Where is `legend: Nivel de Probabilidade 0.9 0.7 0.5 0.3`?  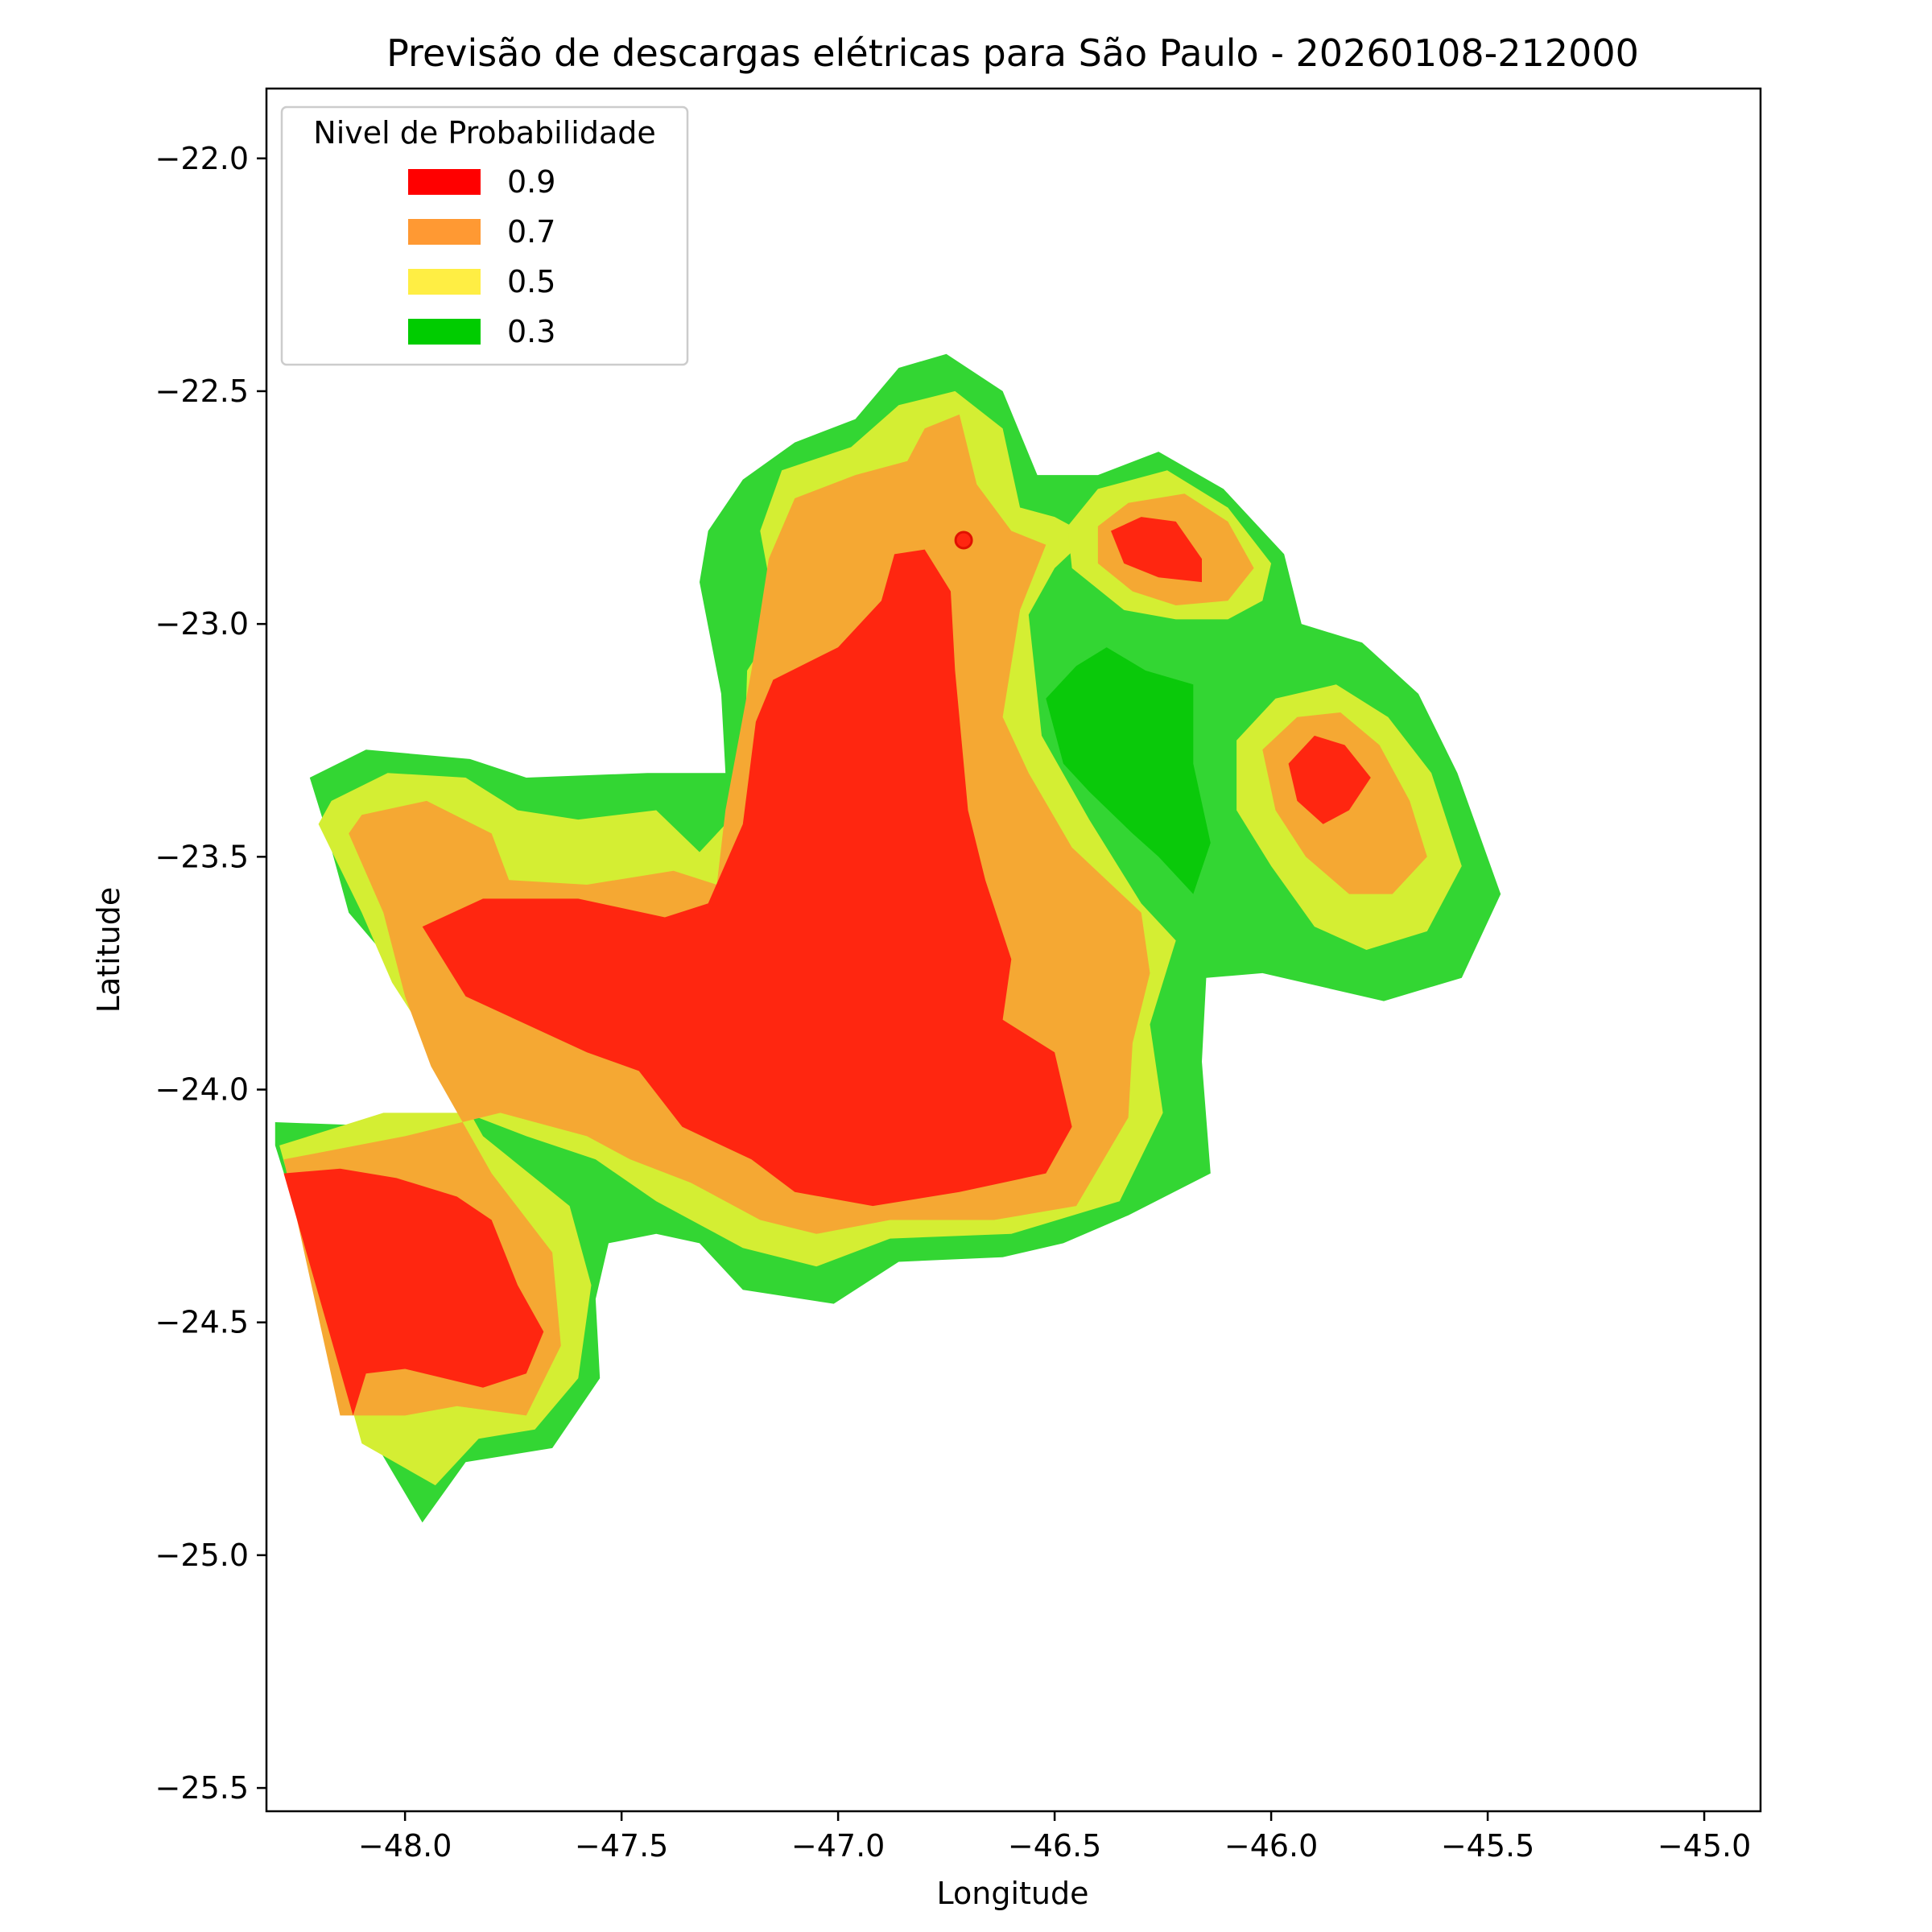
legend: Nivel de Probabilidade 0.9 0.7 0.5 0.3 is located at coordinates (484, 235).